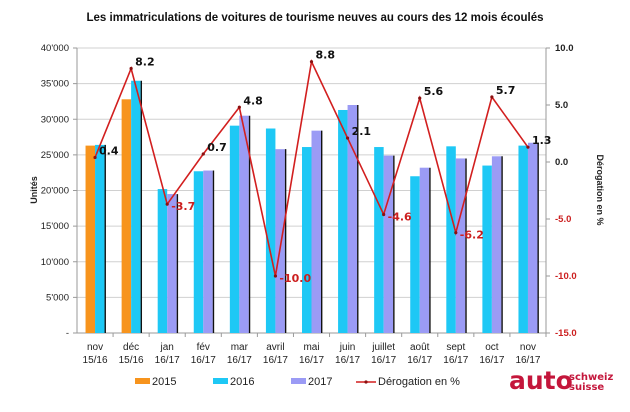 This screenshot has width=630, height=412. I want to click on x-tick-label: jan, so click(167, 347).